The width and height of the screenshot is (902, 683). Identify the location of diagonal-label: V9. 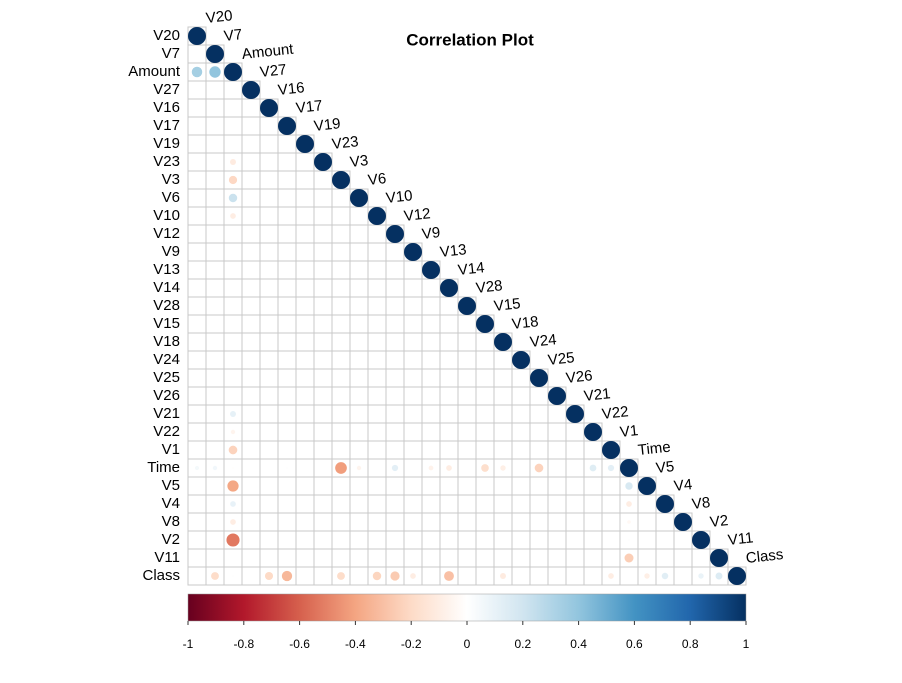
(431, 233).